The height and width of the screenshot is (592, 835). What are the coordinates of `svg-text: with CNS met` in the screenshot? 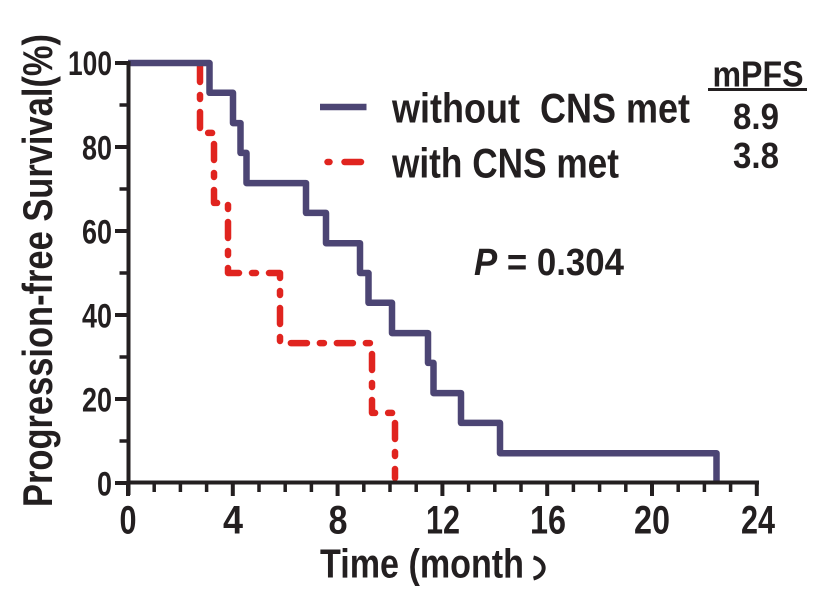 It's located at (505, 163).